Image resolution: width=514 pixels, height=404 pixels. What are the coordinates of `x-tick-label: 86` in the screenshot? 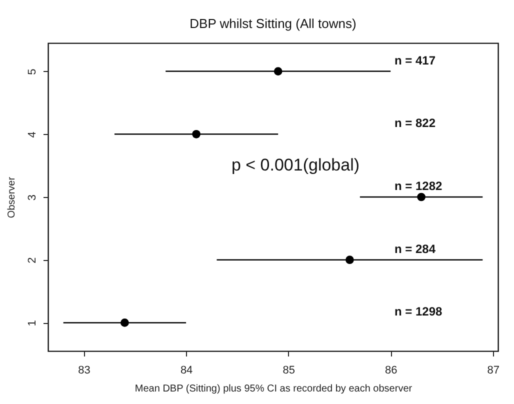 It's located at (391, 370).